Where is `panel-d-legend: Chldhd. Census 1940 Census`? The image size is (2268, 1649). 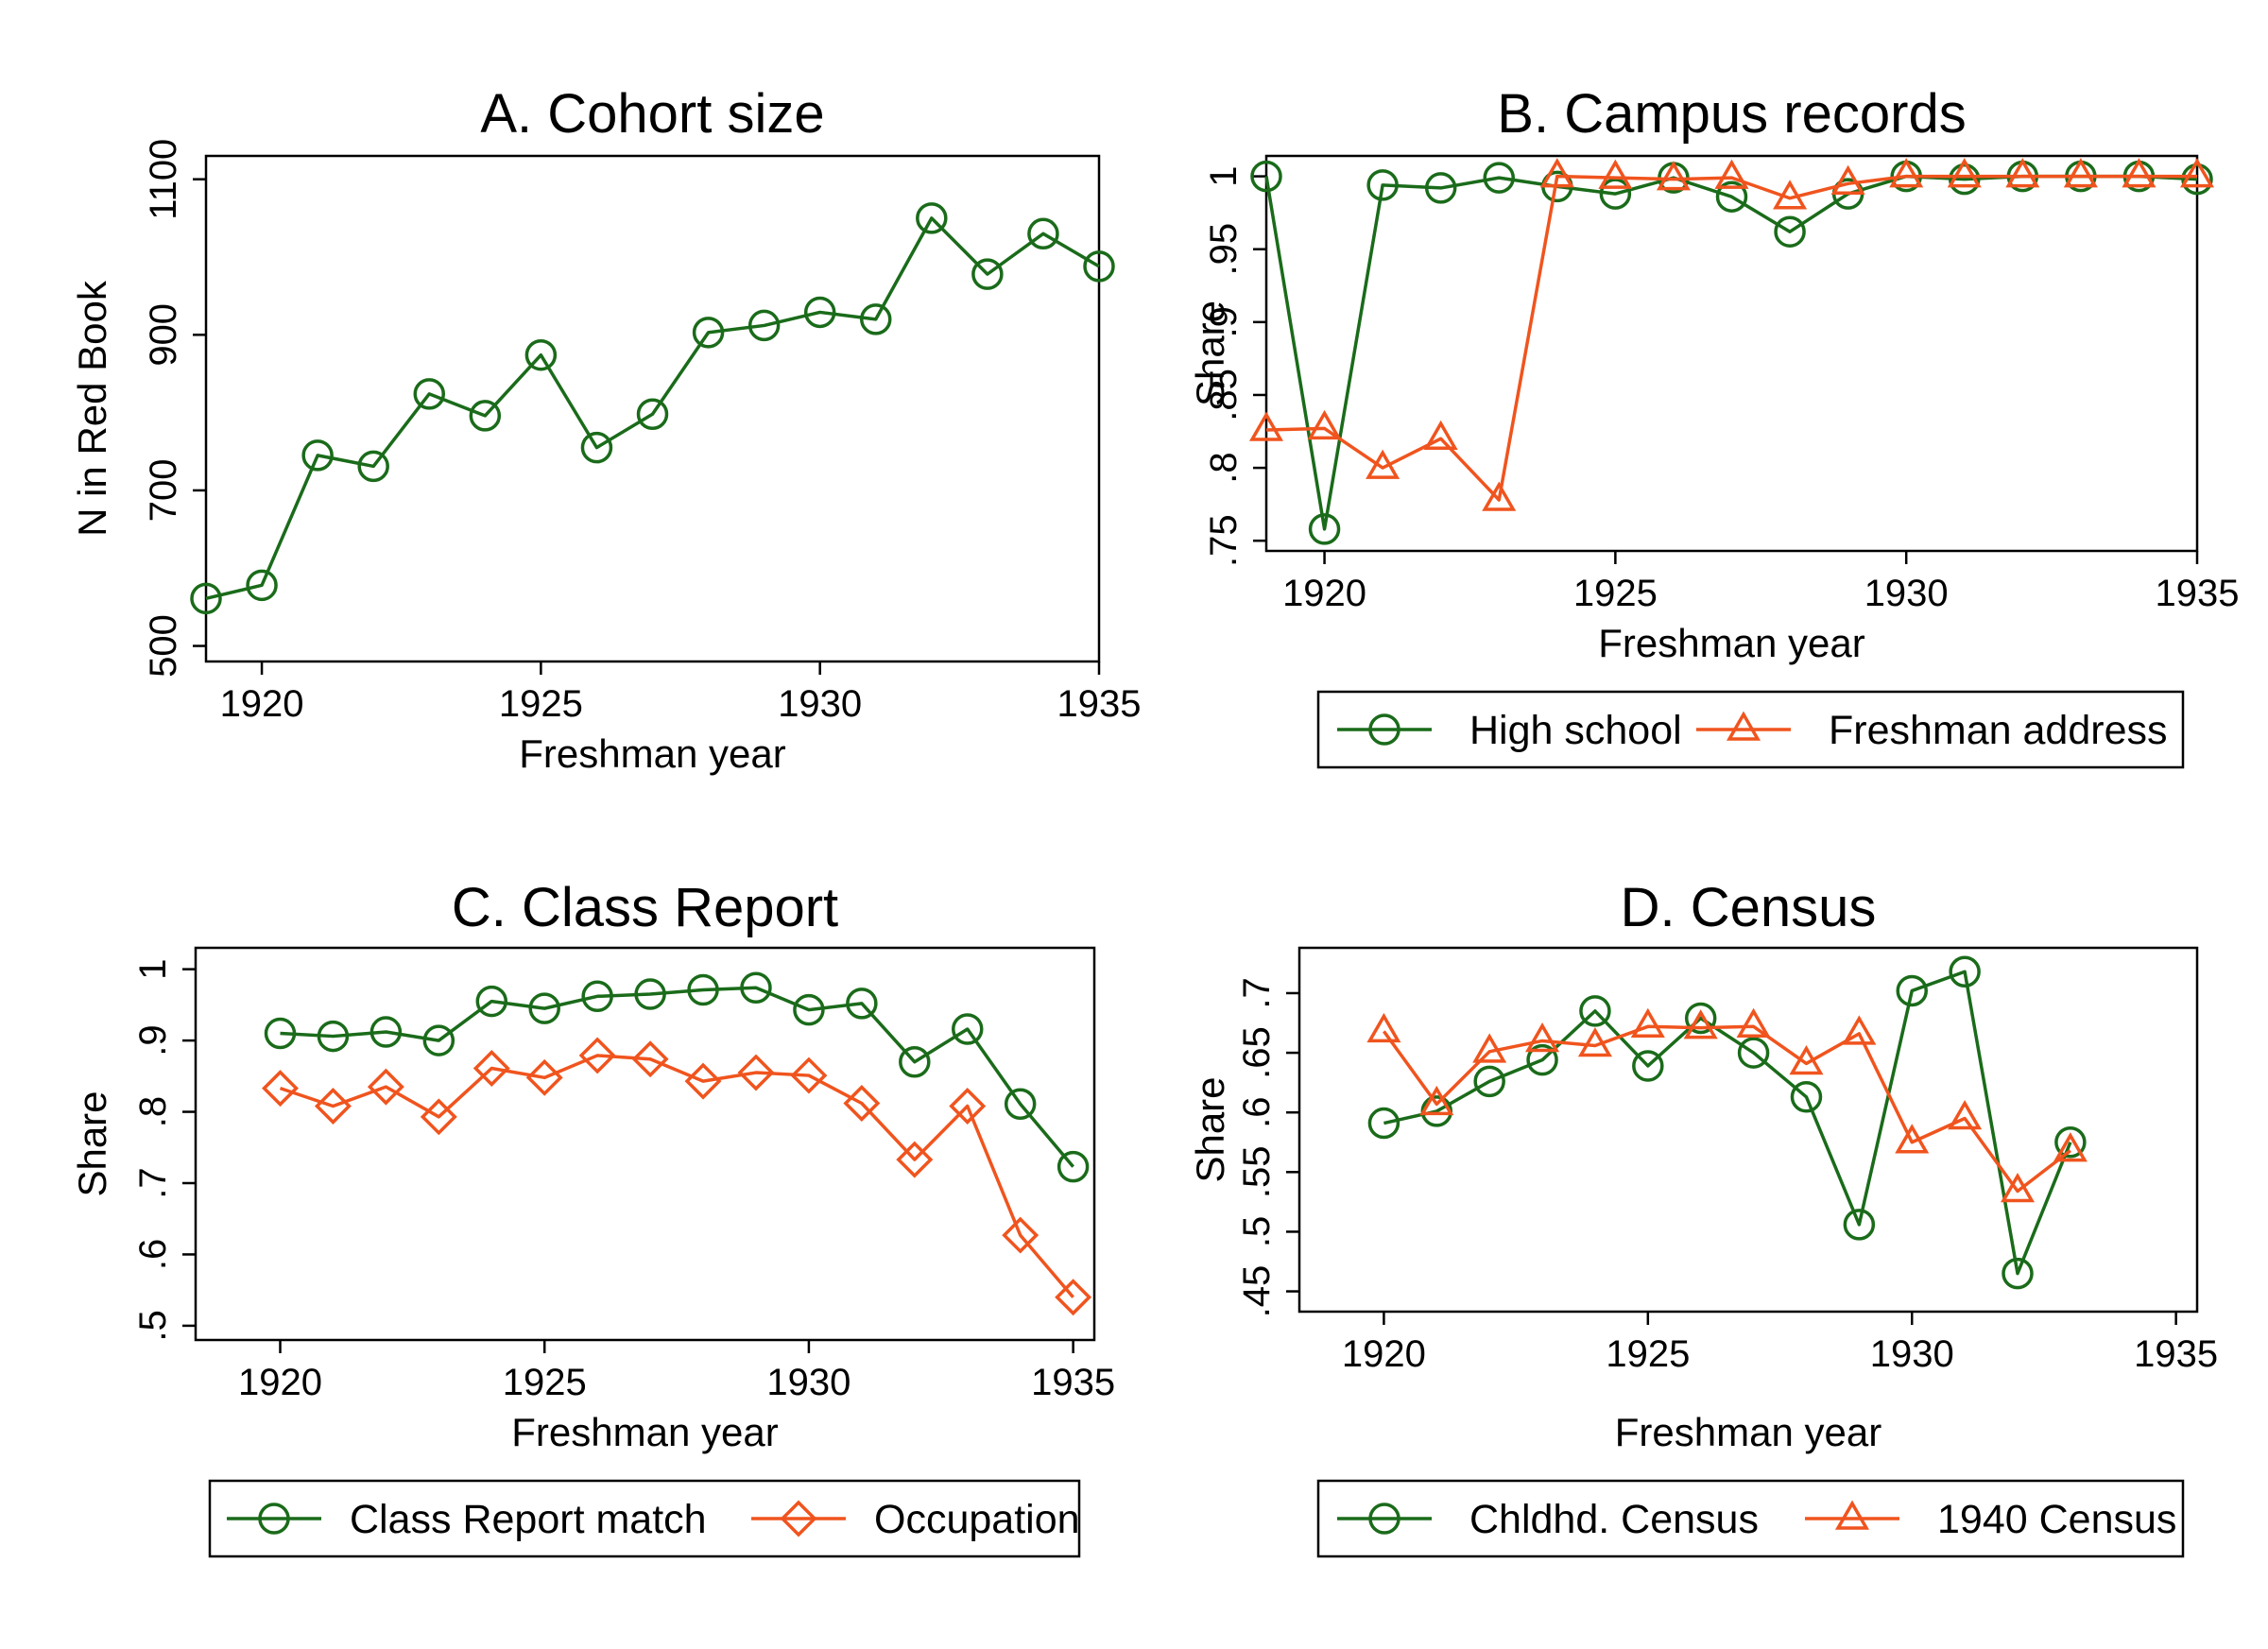 panel-d-legend: Chldhd. Census 1940 Census is located at coordinates (1750, 1518).